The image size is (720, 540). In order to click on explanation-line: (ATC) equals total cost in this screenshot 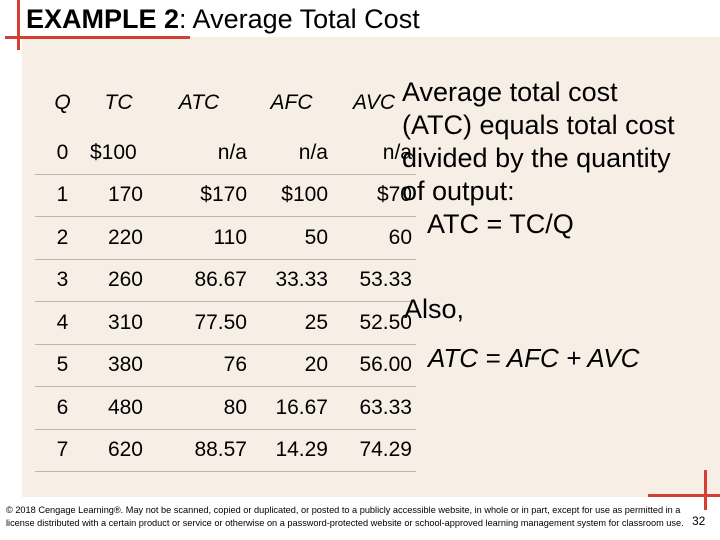, I will do `click(538, 125)`.